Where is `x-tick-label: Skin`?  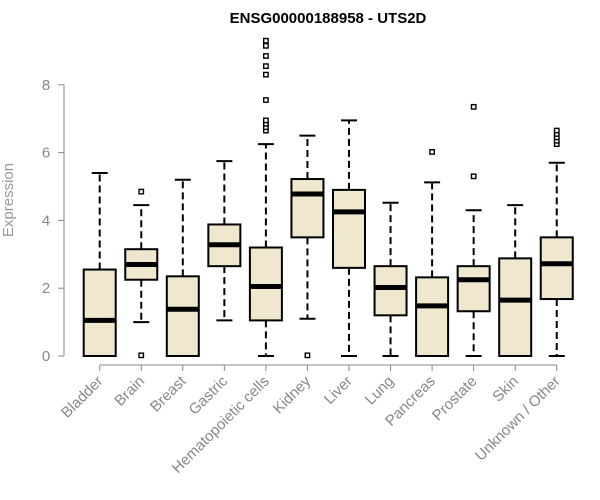
x-tick-label: Skin is located at coordinates (505, 389).